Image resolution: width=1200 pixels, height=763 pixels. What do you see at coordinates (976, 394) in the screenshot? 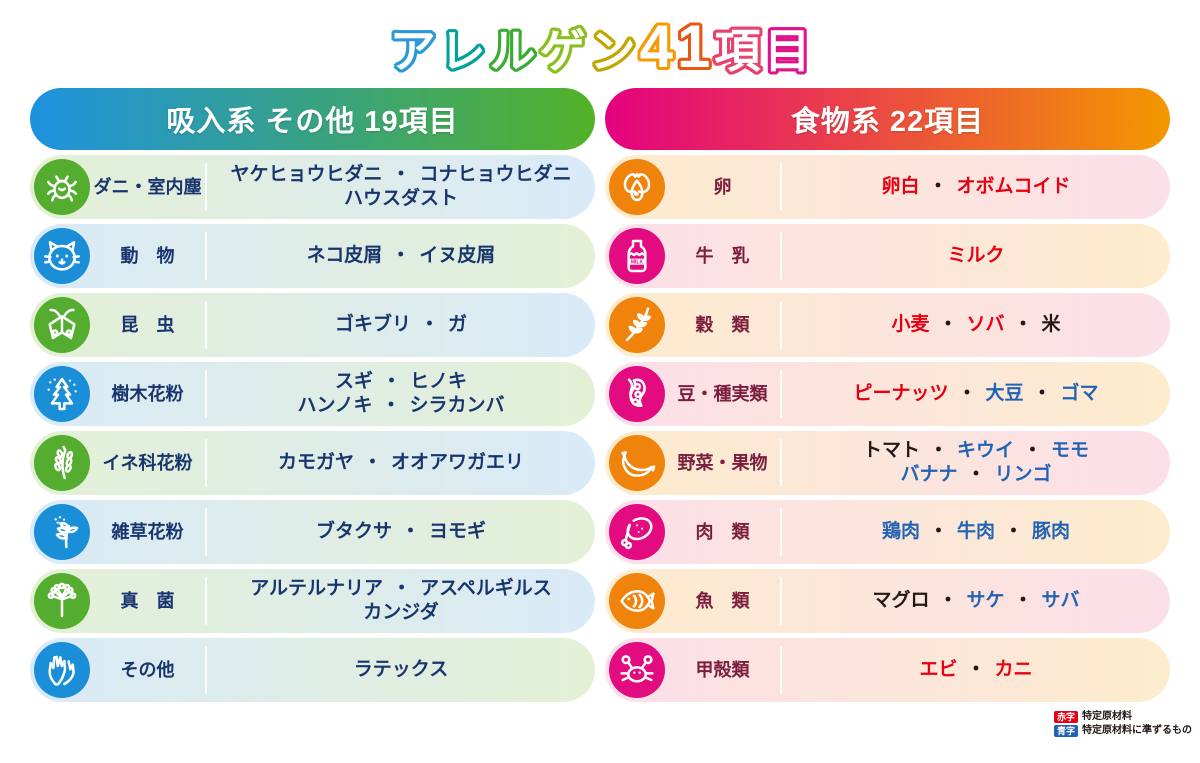
I see `items-line: ピーナッツ・大豆・ゴマ` at bounding box center [976, 394].